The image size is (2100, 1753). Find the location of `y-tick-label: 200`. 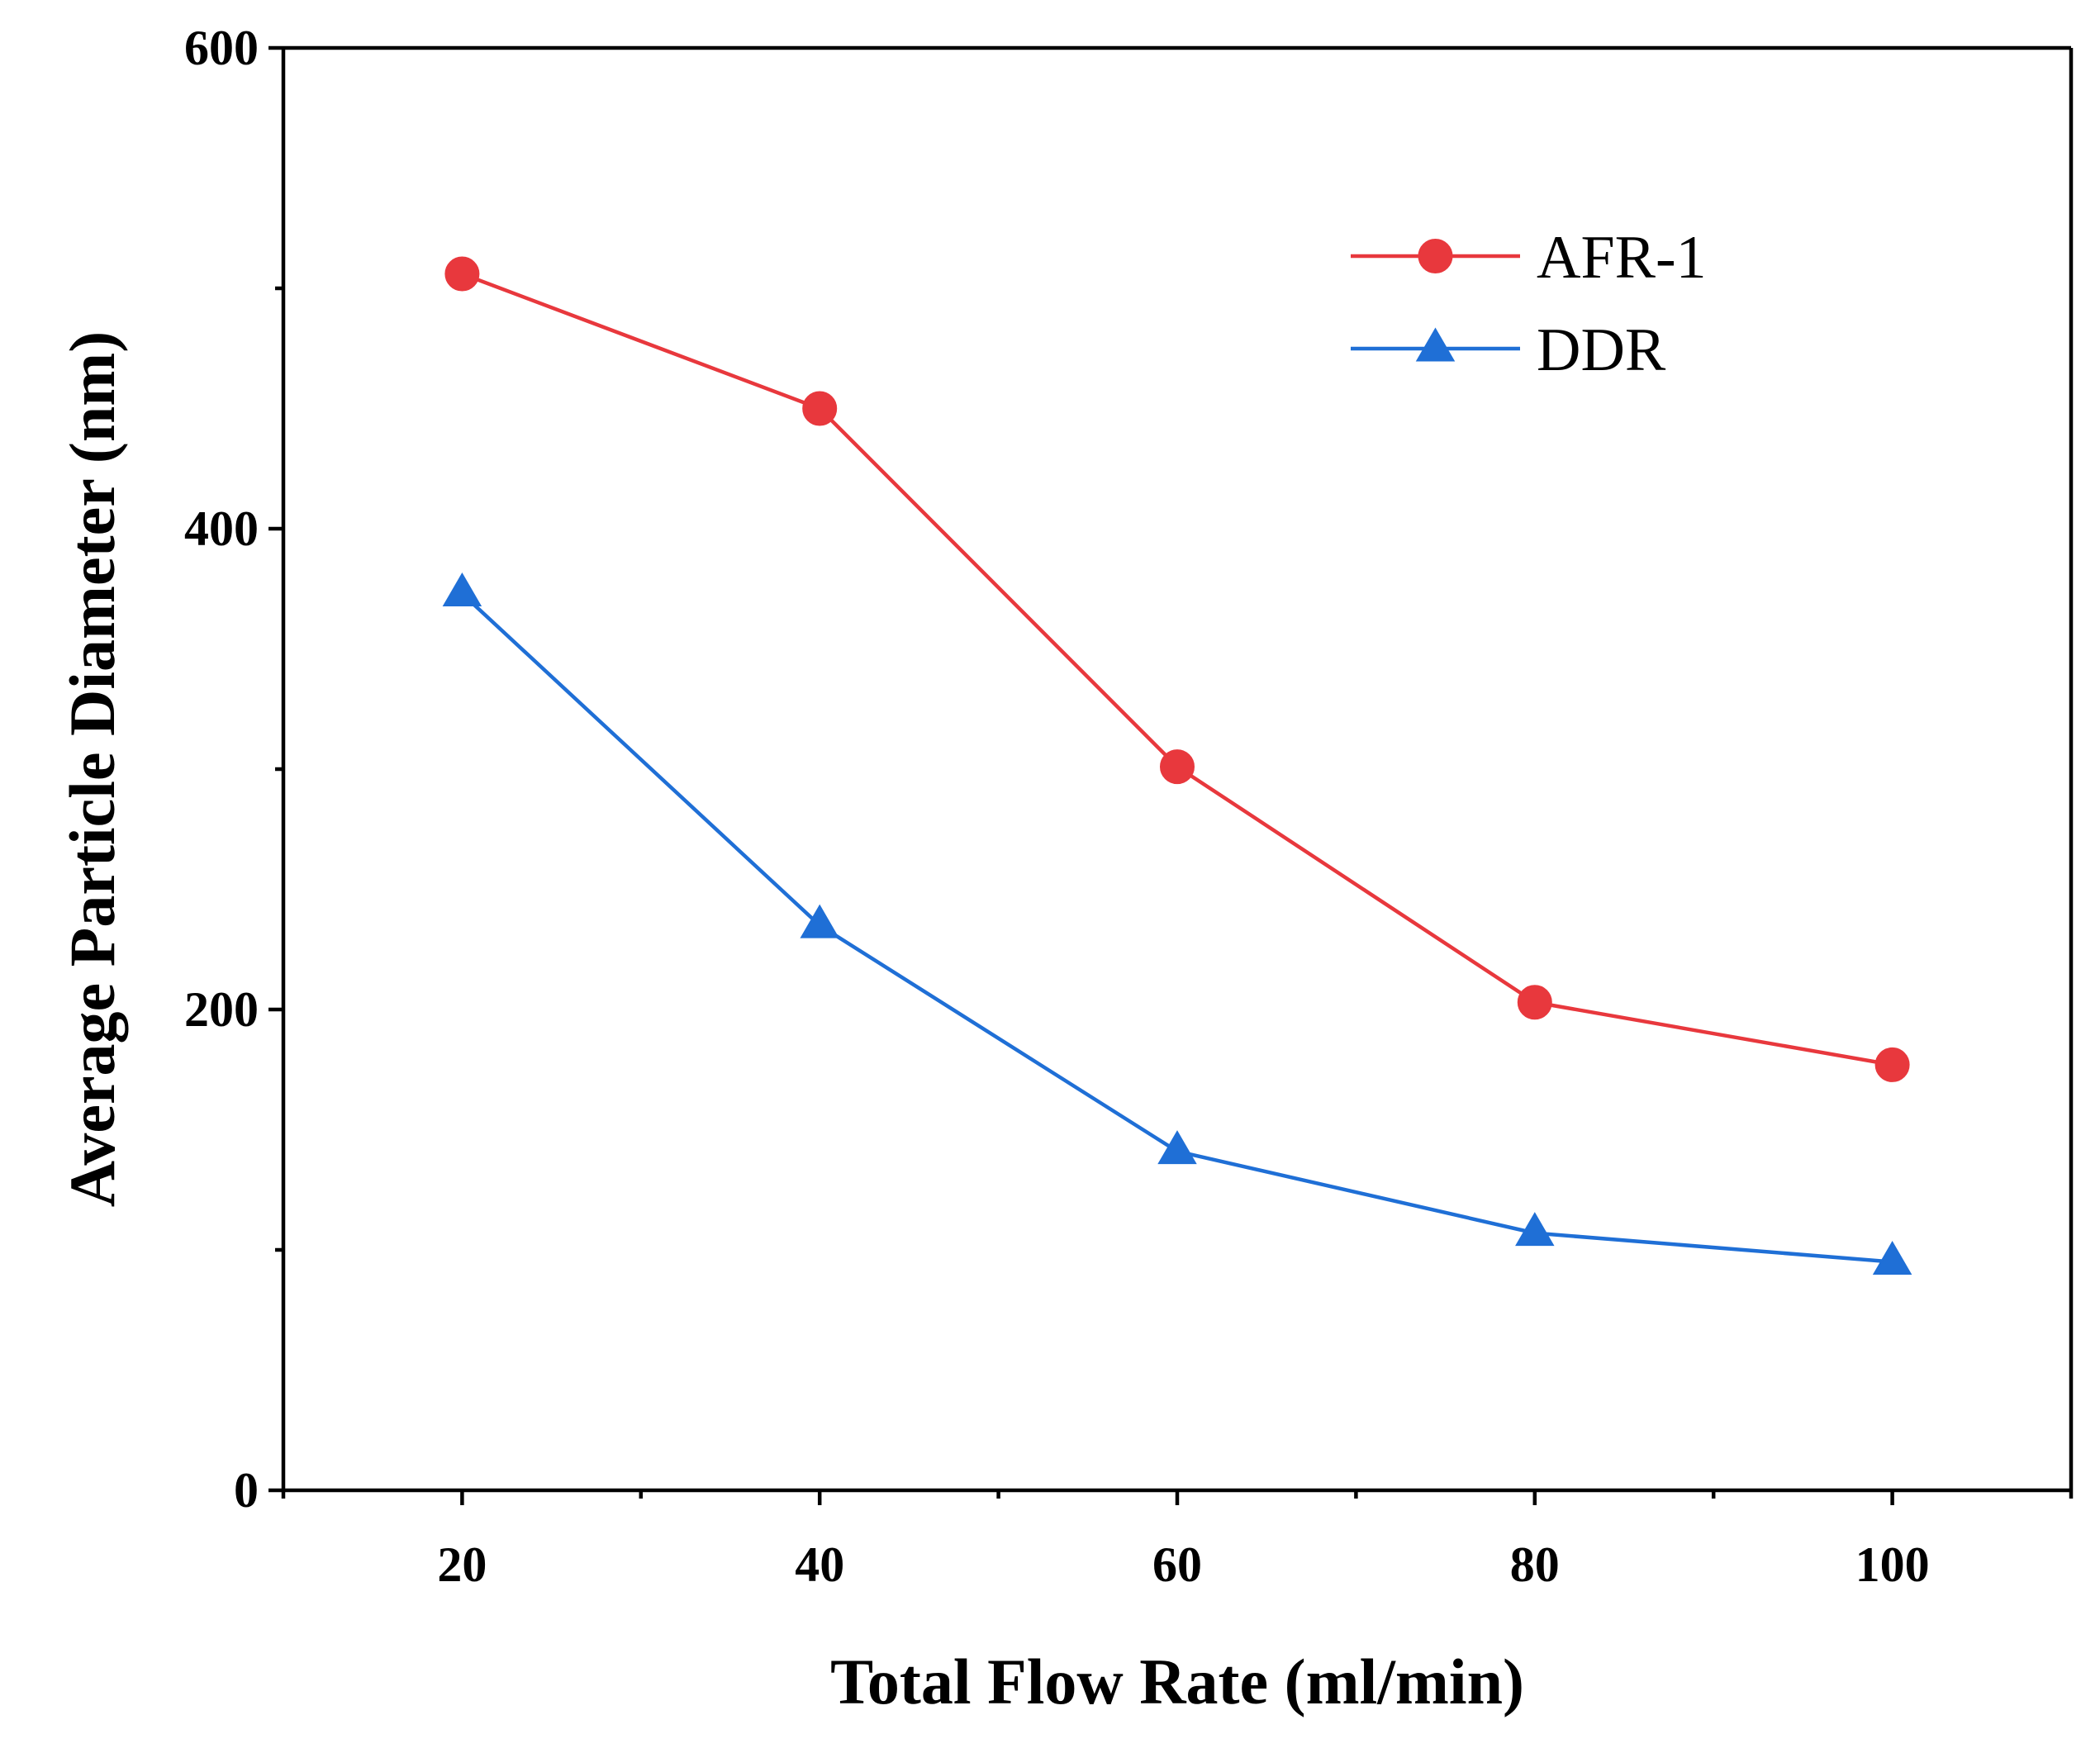

y-tick-label: 200 is located at coordinates (222, 1009).